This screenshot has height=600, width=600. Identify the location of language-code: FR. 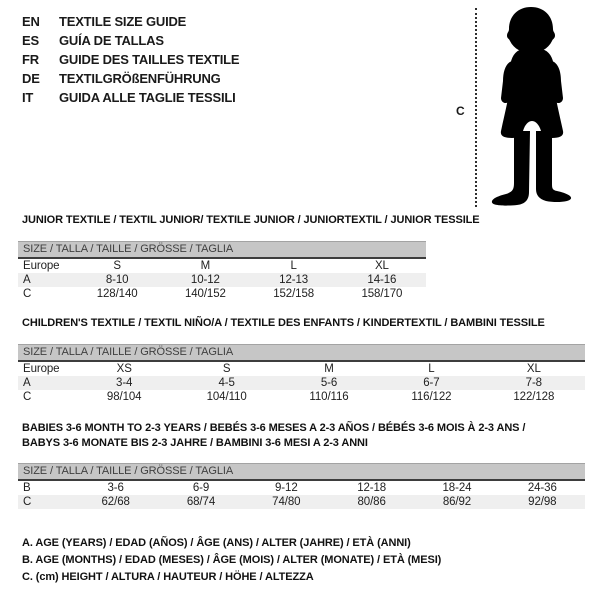
(30, 59).